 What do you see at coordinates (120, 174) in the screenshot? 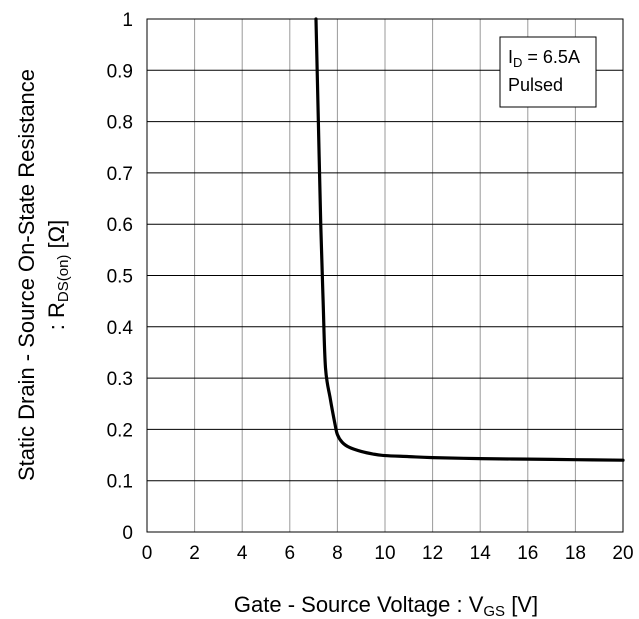
I see `y-tick-label: 0.7` at bounding box center [120, 174].